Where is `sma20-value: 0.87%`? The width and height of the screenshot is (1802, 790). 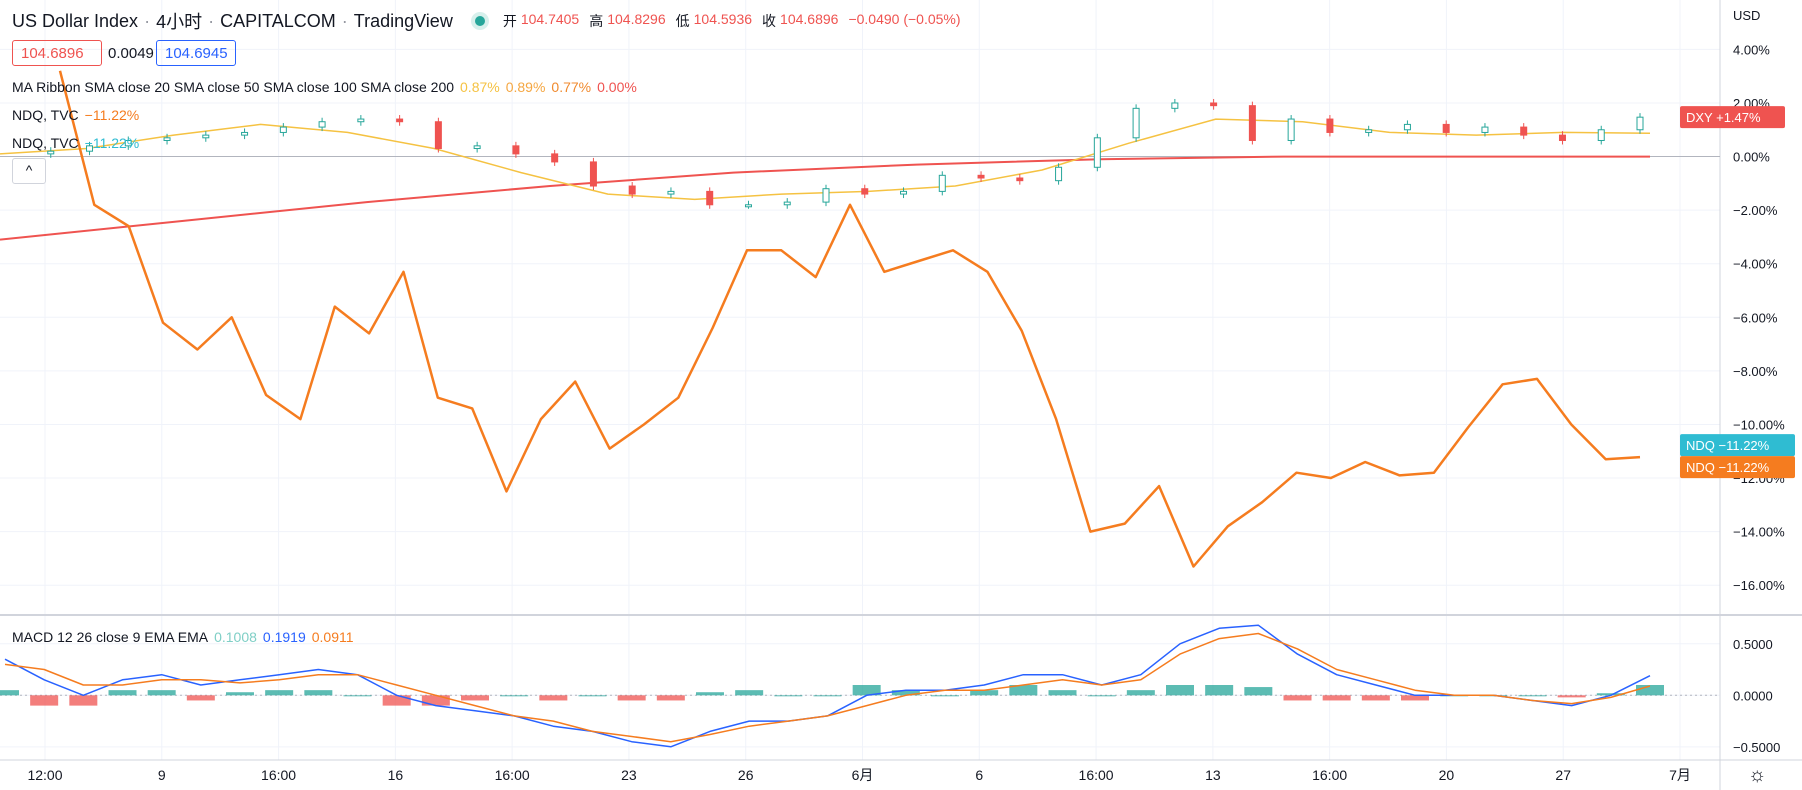
sma20-value: 0.87% is located at coordinates (480, 87).